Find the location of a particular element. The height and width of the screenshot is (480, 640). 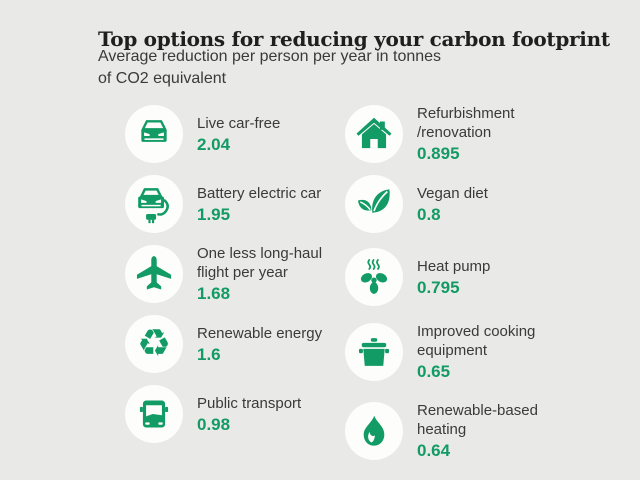

list-item-renewable-heating: Renewable-based heating 0.64 is located at coordinates (467, 431).